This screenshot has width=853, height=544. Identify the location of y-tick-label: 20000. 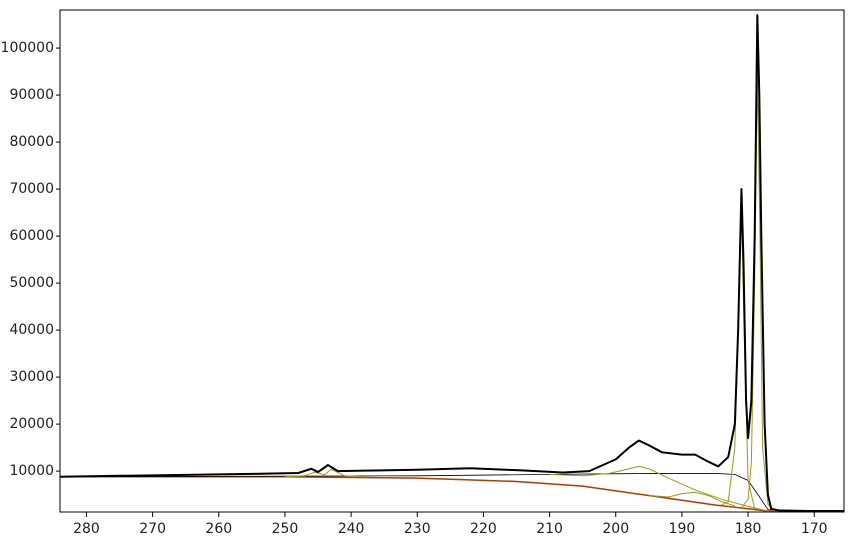
(31, 424).